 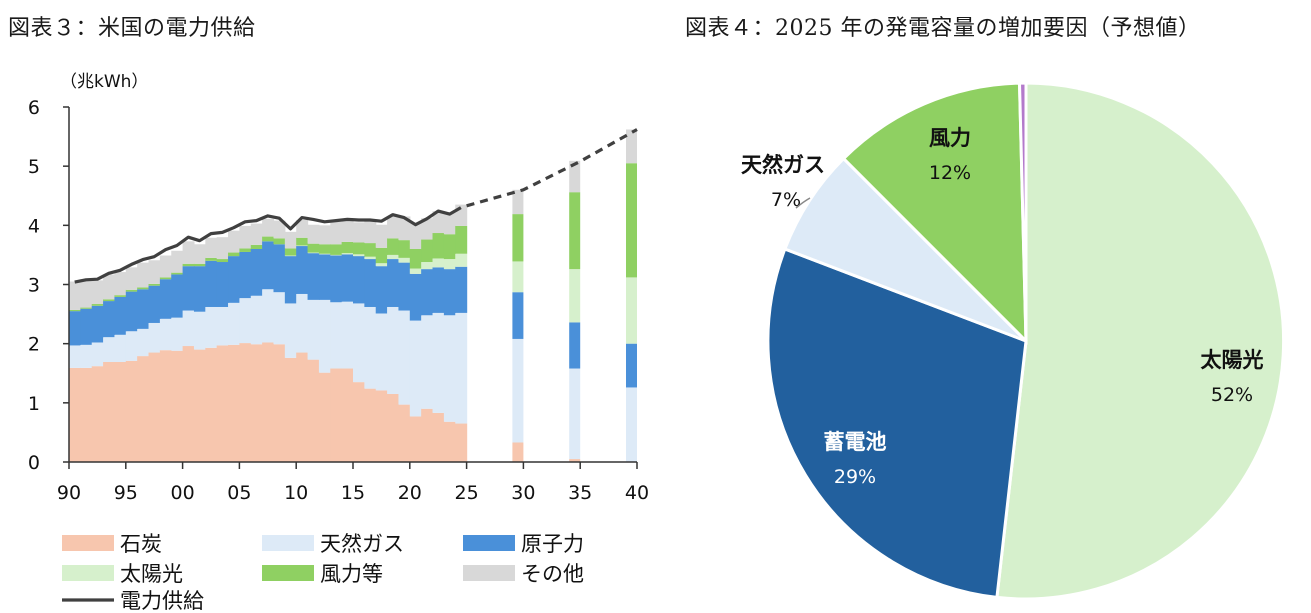 I want to click on x-tick-label: 10, so click(x=296, y=493).